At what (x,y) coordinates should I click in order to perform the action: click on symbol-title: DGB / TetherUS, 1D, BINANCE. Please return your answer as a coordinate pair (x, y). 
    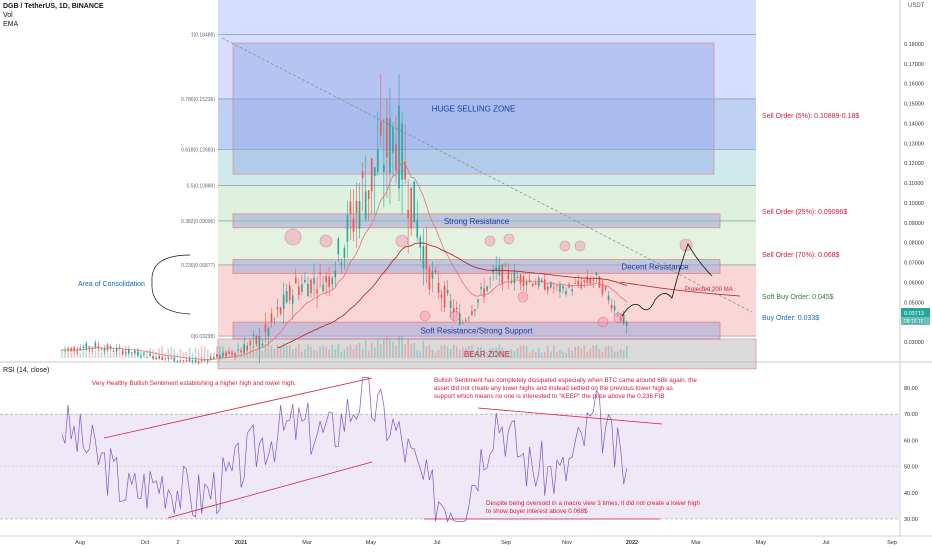
    Looking at the image, I should click on (53, 6).